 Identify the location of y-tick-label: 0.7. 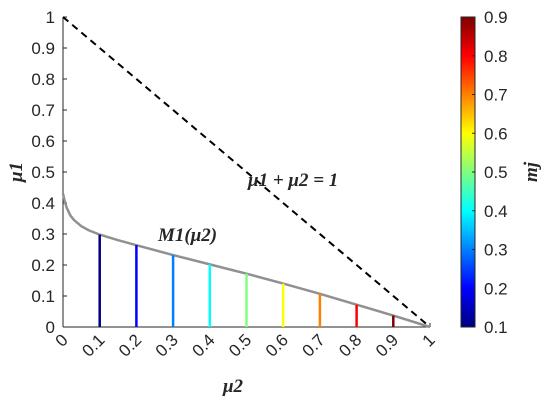
(43, 110).